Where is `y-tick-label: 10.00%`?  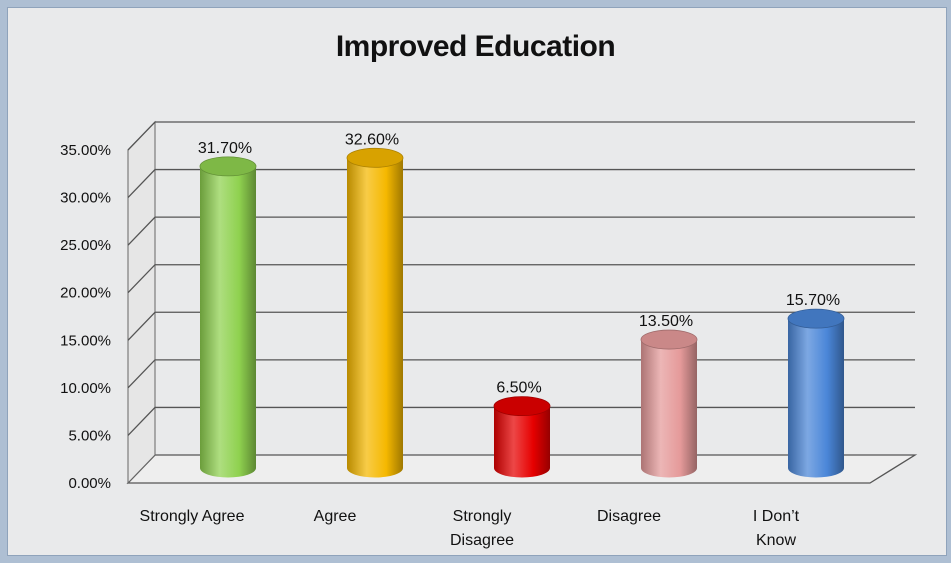
y-tick-label: 10.00% is located at coordinates (85, 388).